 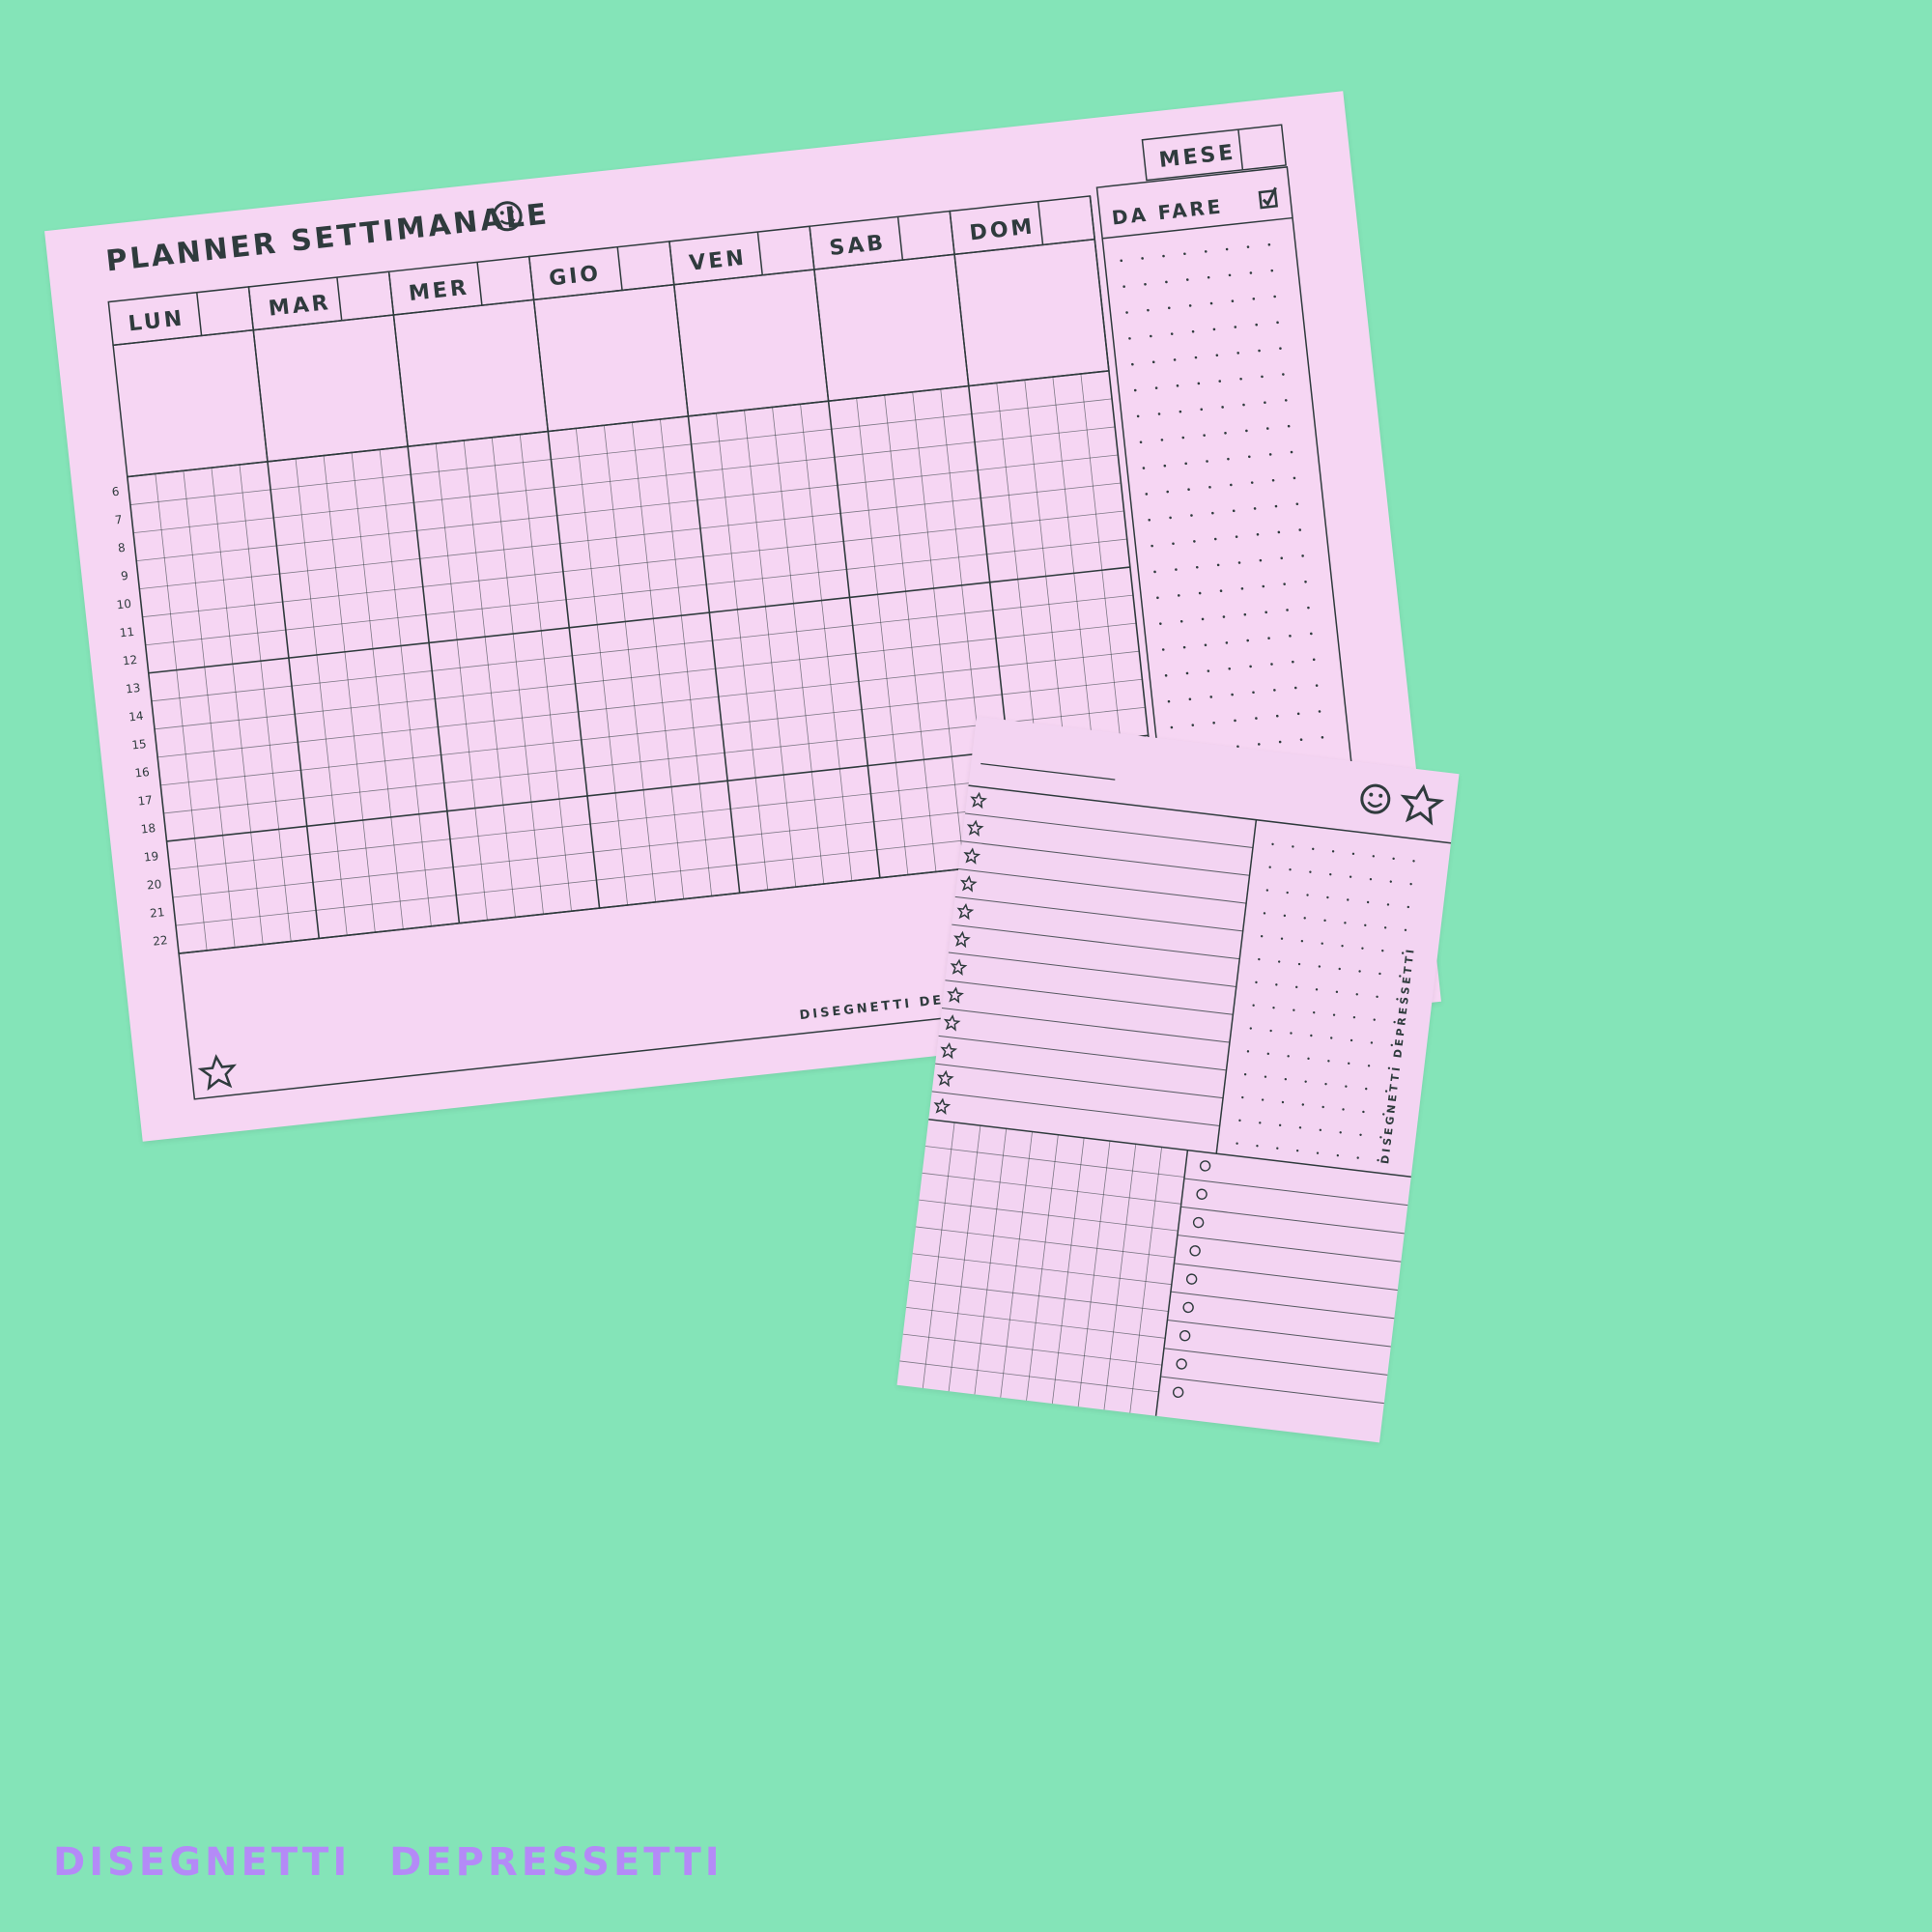 I want to click on checklist-line, so click(x=1295, y=1192).